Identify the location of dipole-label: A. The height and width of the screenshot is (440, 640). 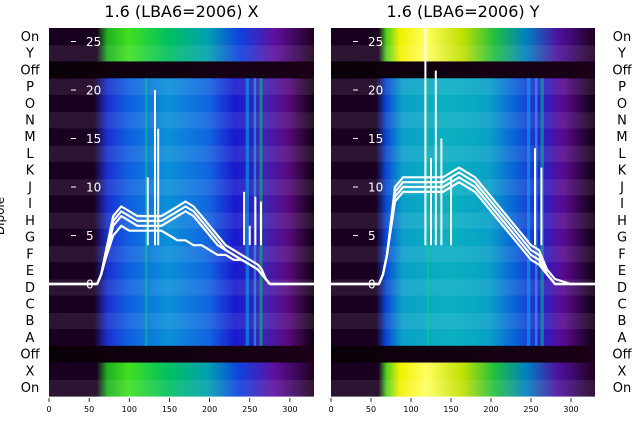
(622, 338).